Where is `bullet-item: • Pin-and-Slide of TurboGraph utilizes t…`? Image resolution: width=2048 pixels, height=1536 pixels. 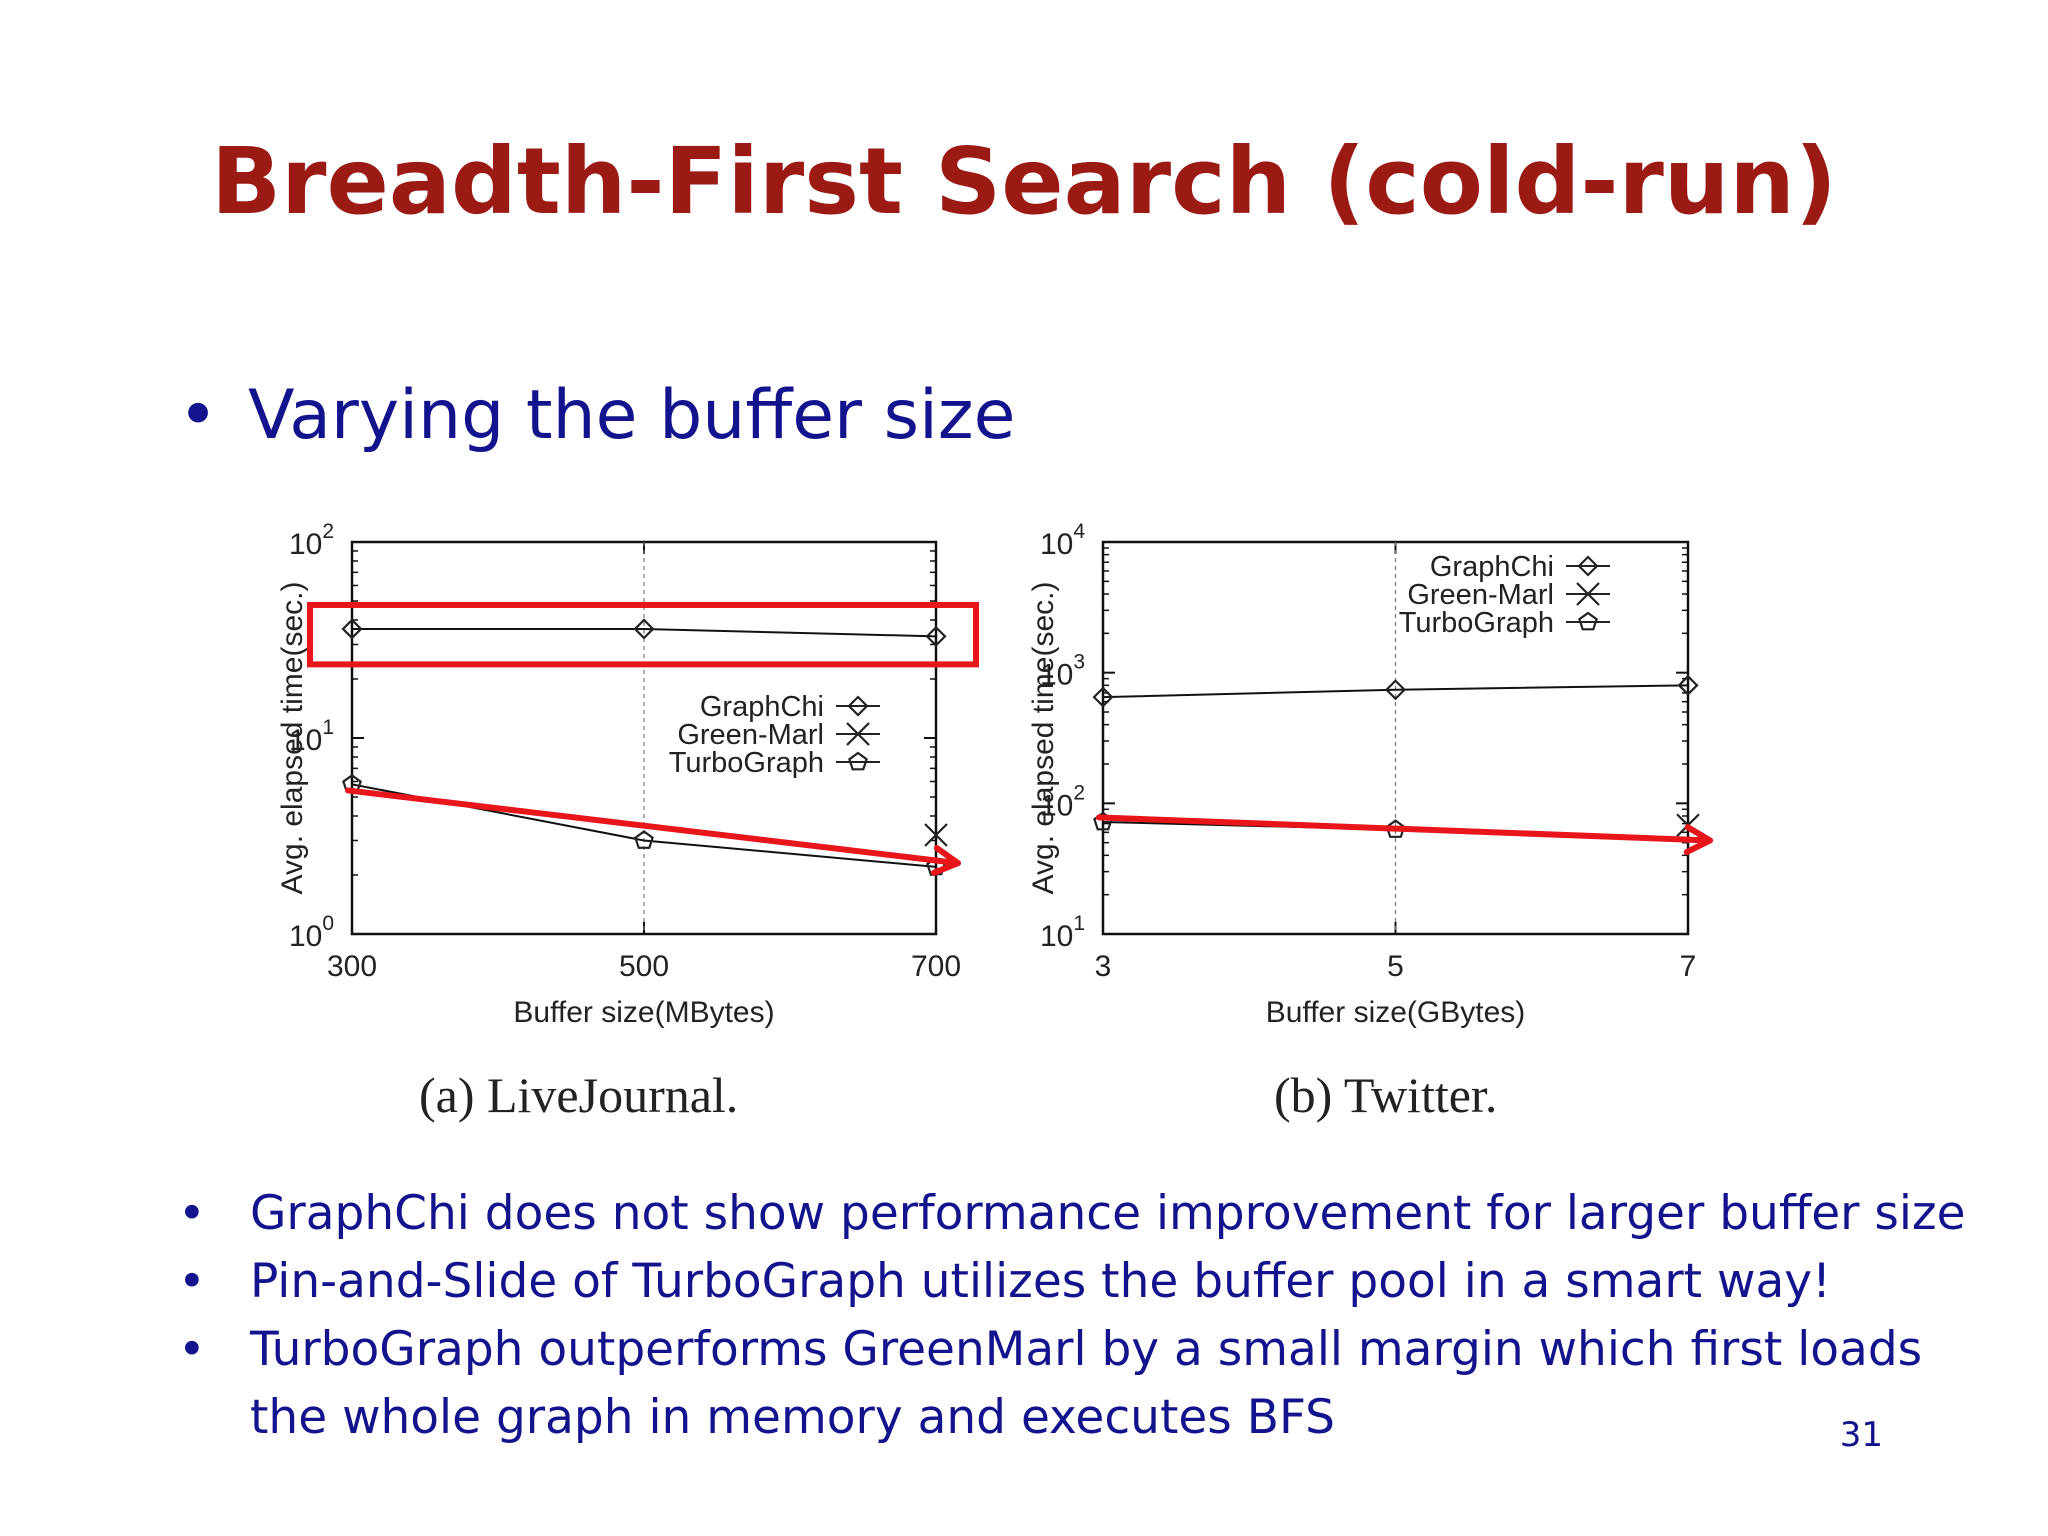 bullet-item: • Pin-and-Slide of TurboGraph utilizes t… is located at coordinates (1098, 1282).